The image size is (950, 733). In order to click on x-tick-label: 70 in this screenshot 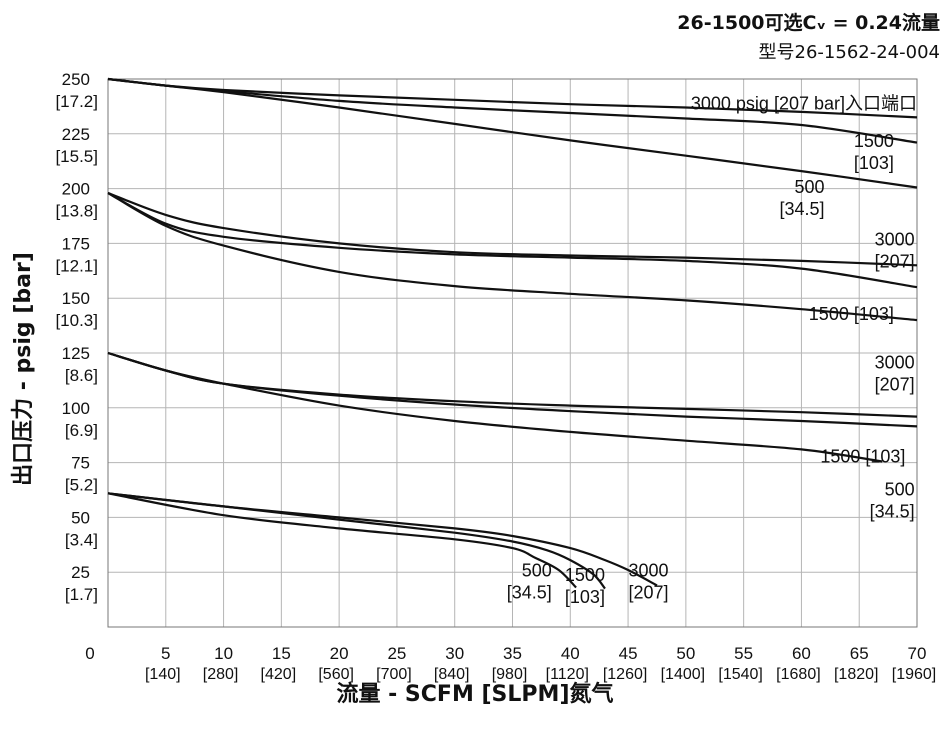, I will do `click(917, 653)`.